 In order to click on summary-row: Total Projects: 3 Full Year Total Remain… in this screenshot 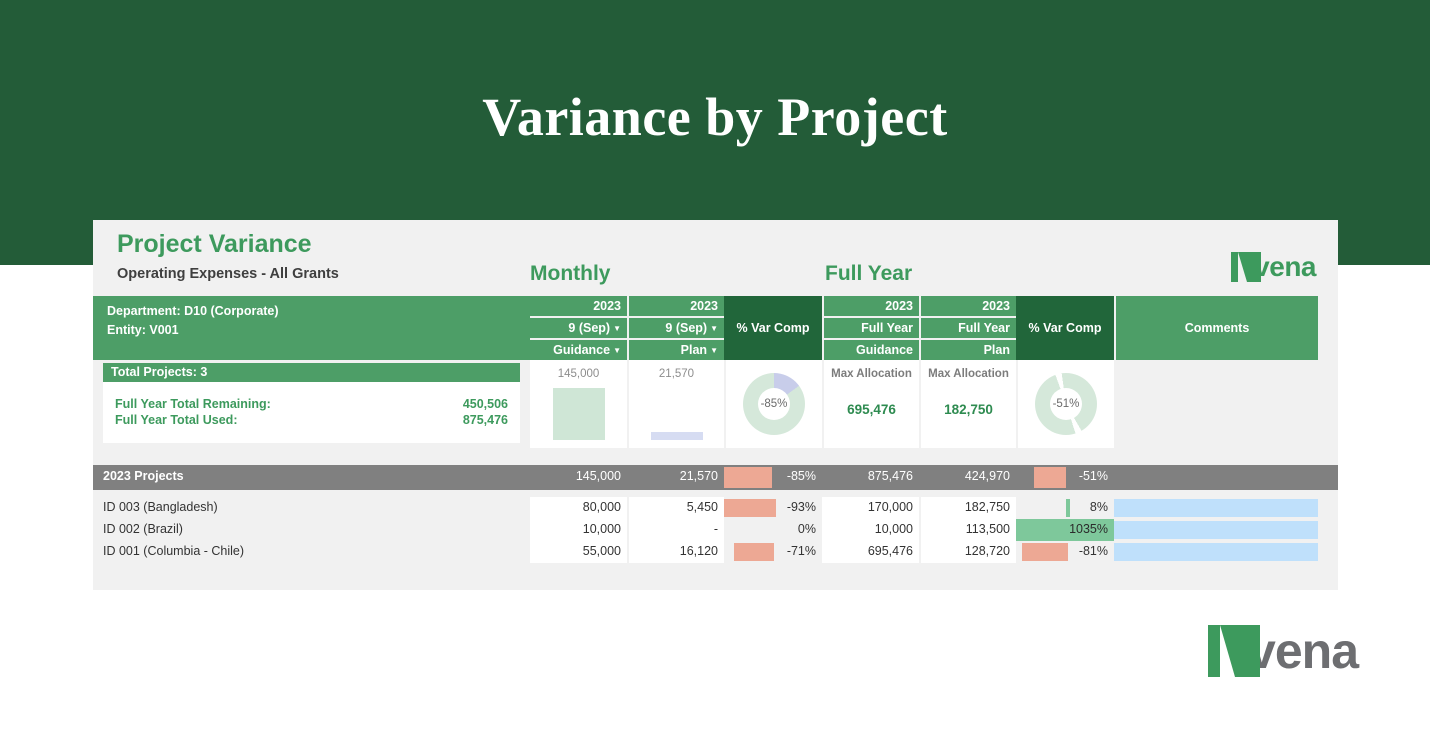, I will do `click(715, 404)`.